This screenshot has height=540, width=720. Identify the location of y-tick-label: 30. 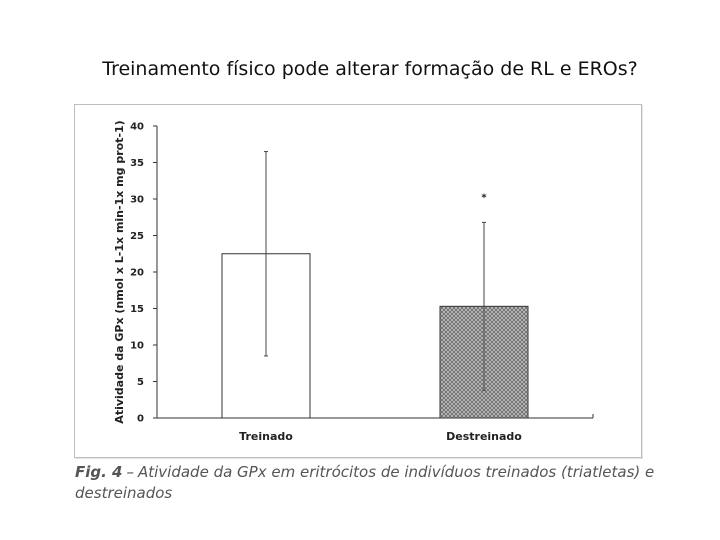
(137, 200).